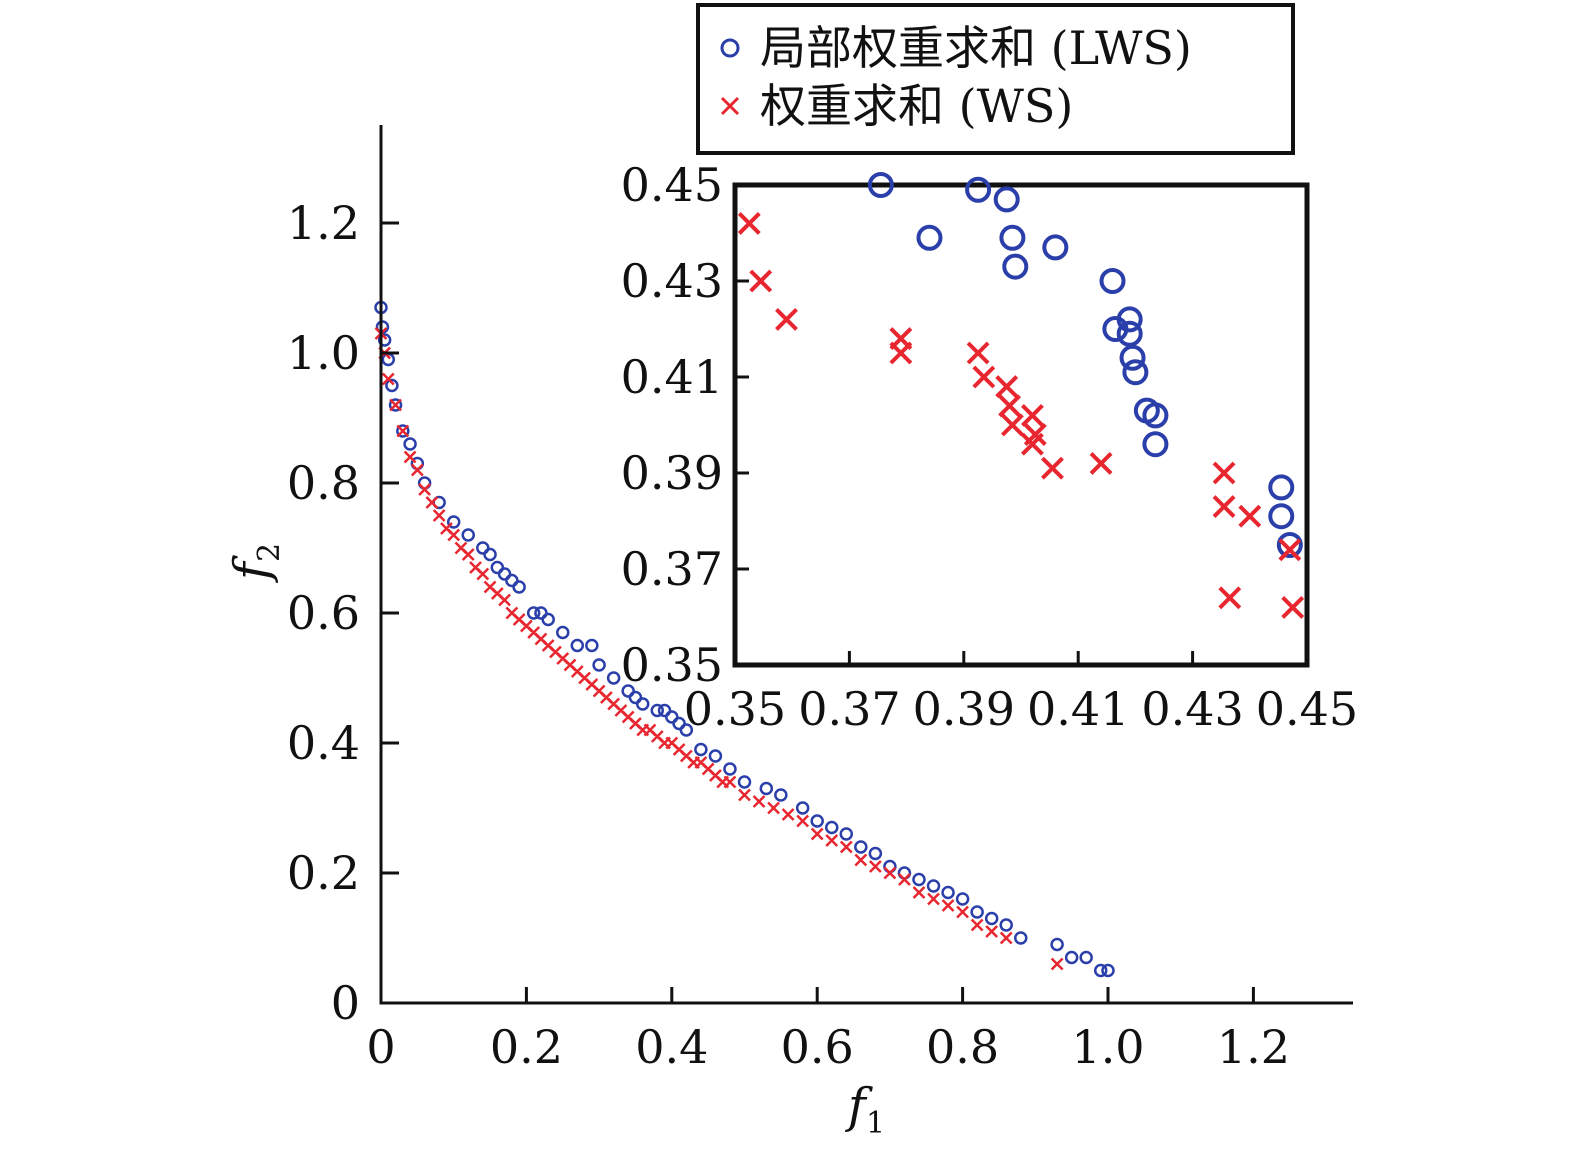 The image size is (1575, 1152). I want to click on inset-y-tick-label: 0.45, so click(672, 185).